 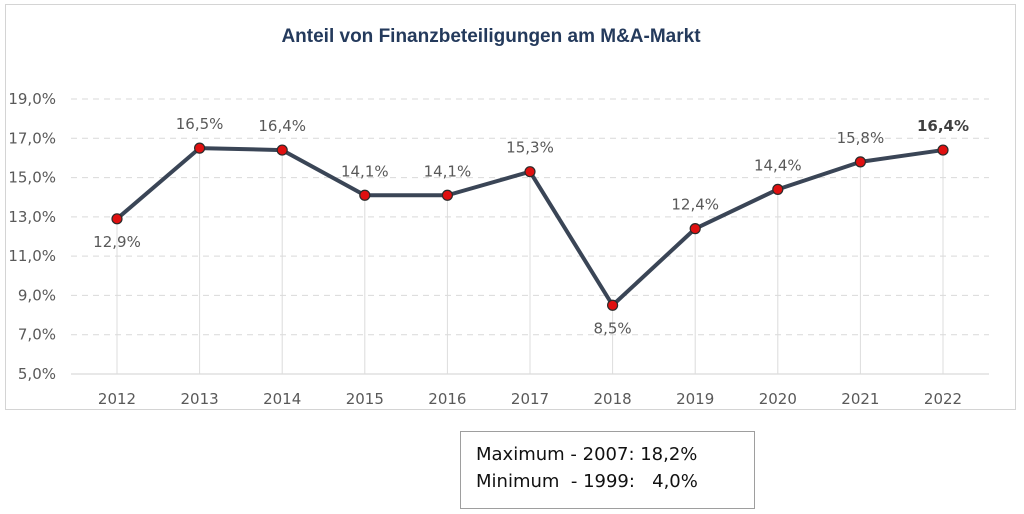 What do you see at coordinates (117, 242) in the screenshot?
I see `data-label: 12,9%` at bounding box center [117, 242].